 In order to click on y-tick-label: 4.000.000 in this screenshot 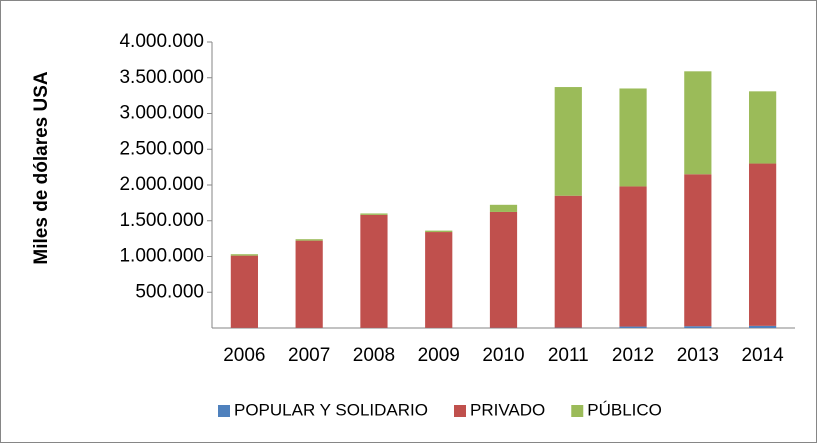, I will do `click(161, 41)`.